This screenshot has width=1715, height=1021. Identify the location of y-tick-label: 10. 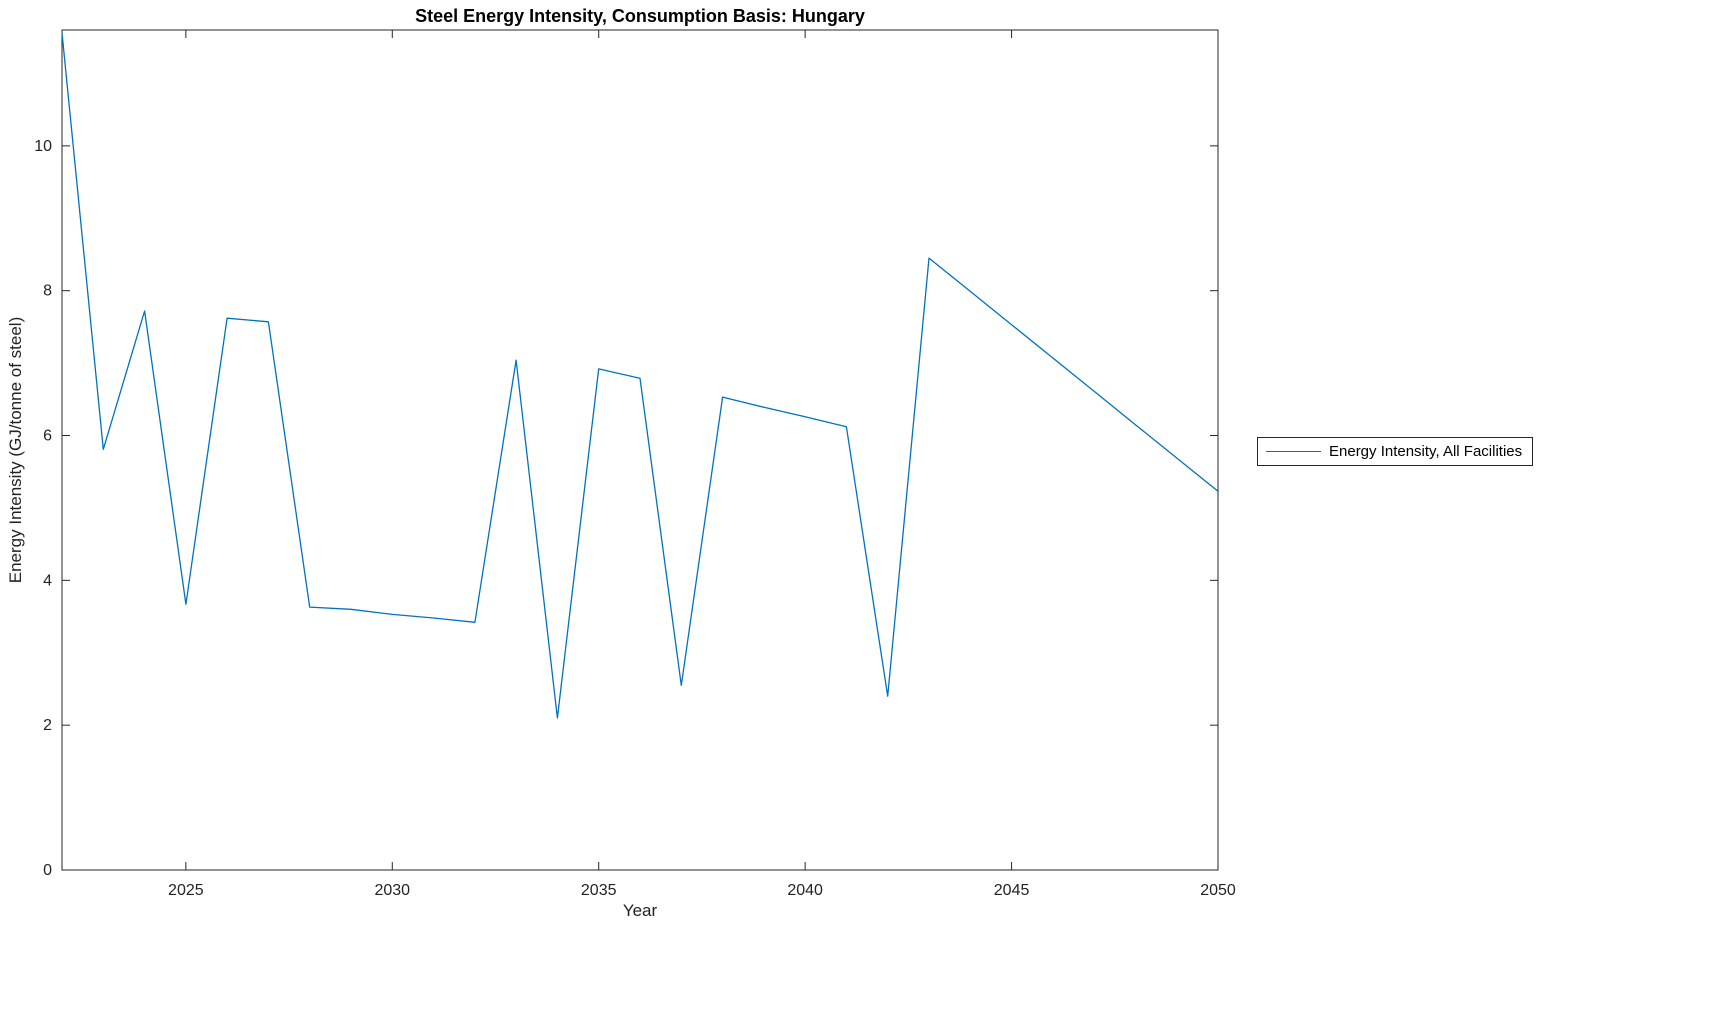
(43, 146).